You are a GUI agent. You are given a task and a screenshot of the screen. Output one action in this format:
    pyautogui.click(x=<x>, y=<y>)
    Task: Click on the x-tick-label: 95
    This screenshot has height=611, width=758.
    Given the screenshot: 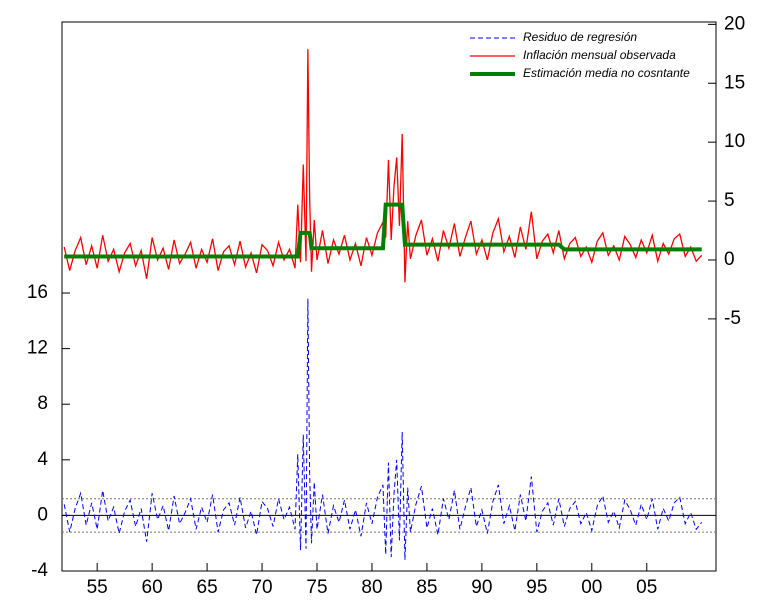 What is the action you would take?
    pyautogui.click(x=536, y=587)
    